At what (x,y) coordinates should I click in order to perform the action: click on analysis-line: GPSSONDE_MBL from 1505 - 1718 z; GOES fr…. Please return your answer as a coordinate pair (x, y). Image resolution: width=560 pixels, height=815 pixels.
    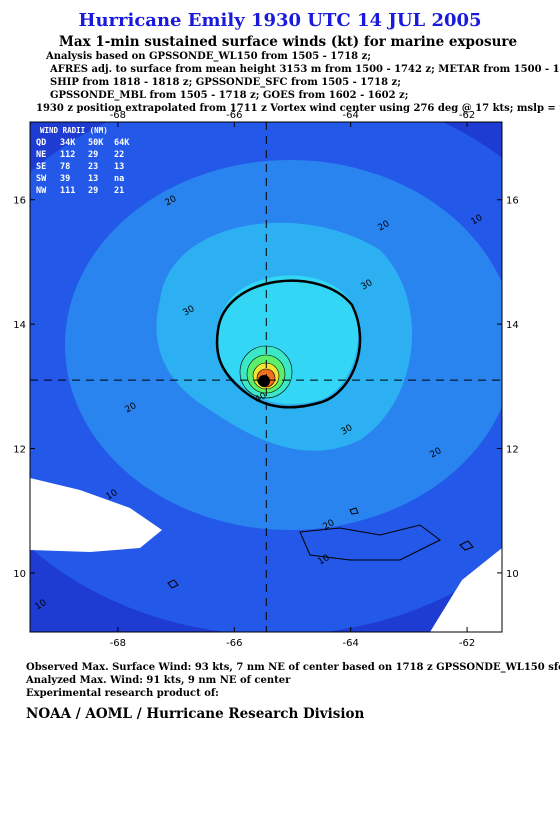
    Looking at the image, I should click on (229, 95).